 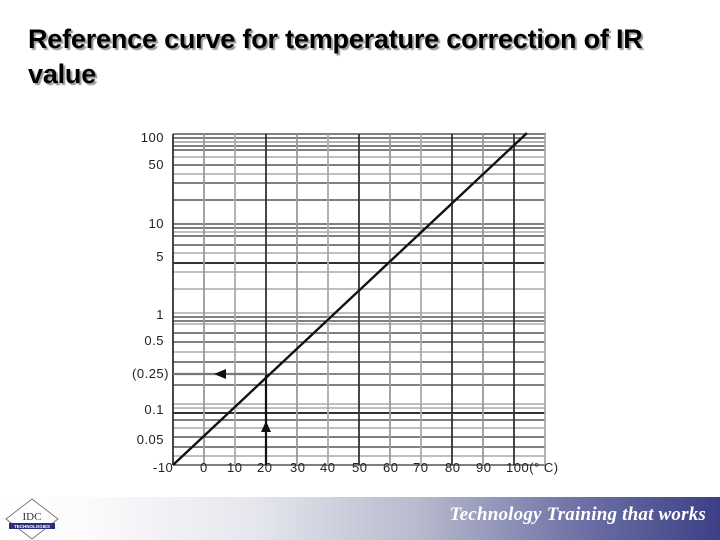 I want to click on idc-logo-icon: IDC TECHNOLOGIES, so click(x=32, y=519).